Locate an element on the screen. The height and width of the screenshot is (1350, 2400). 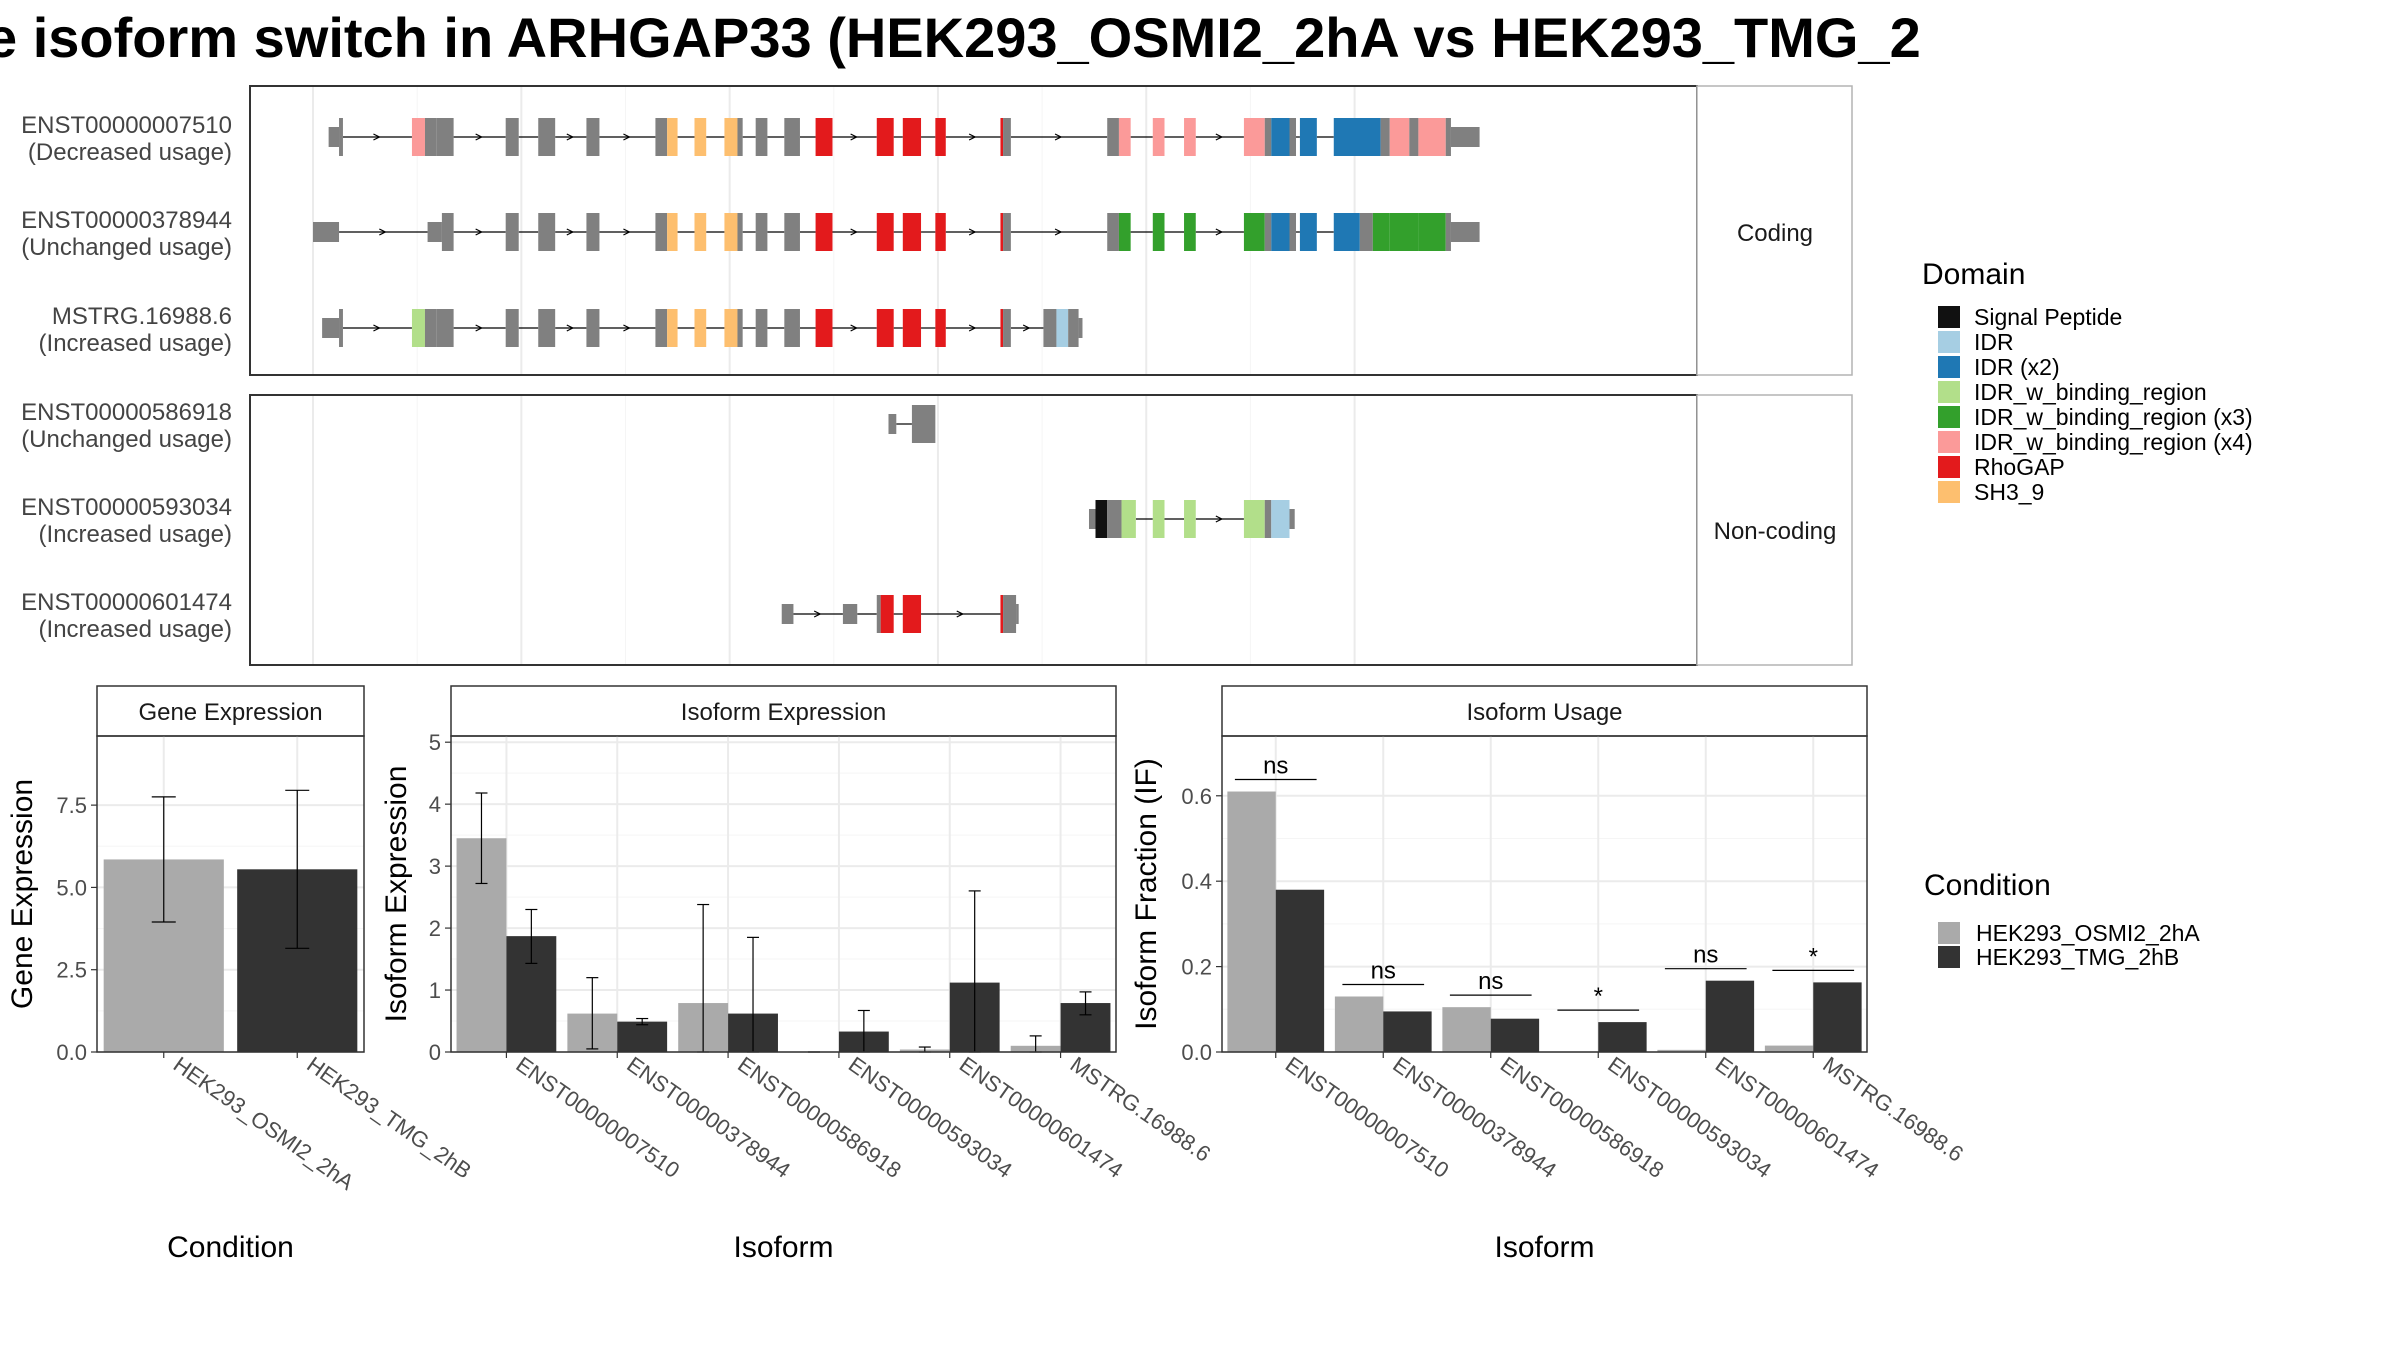
y-tick-label: 0.0 is located at coordinates (1196, 1052).